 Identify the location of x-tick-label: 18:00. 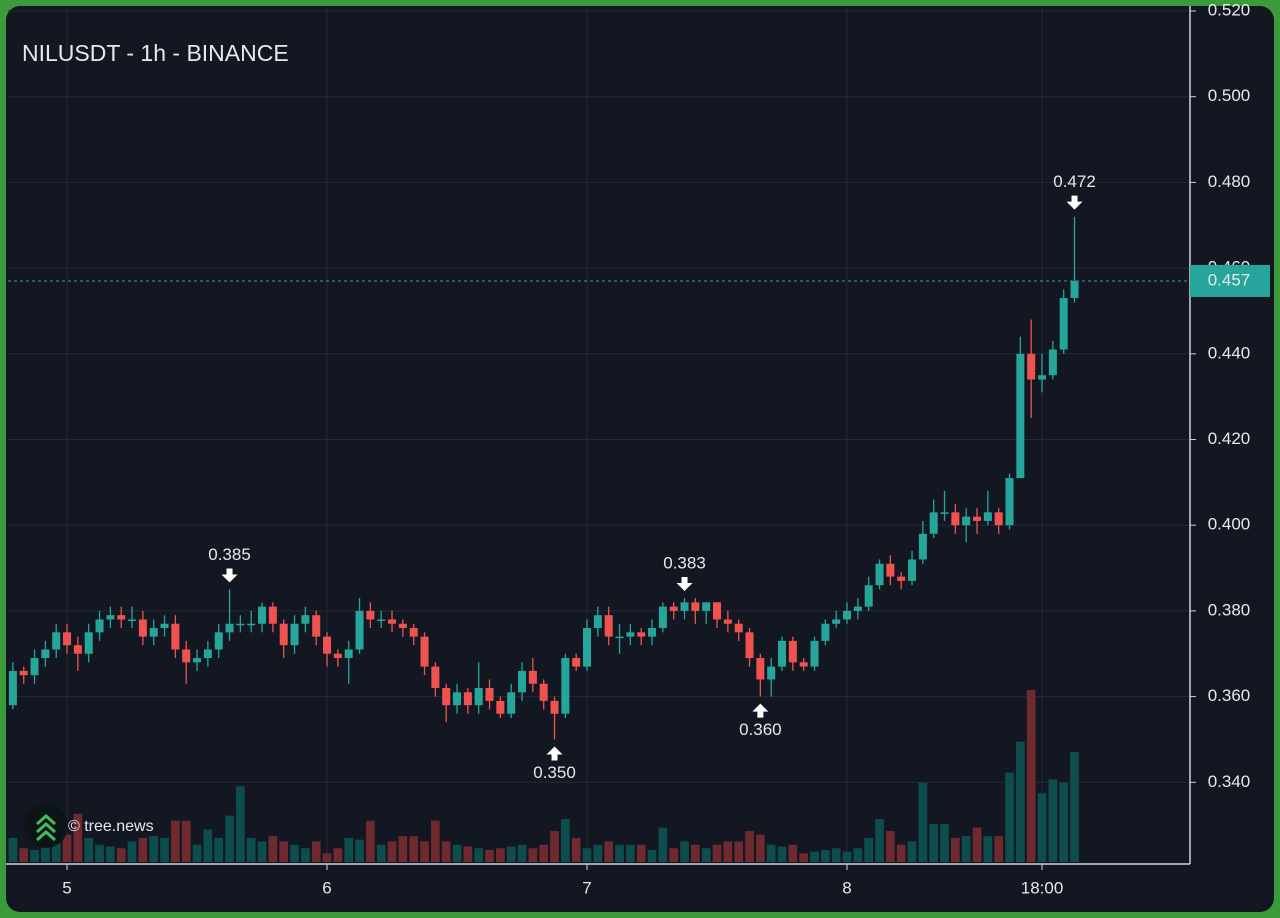
(1042, 887).